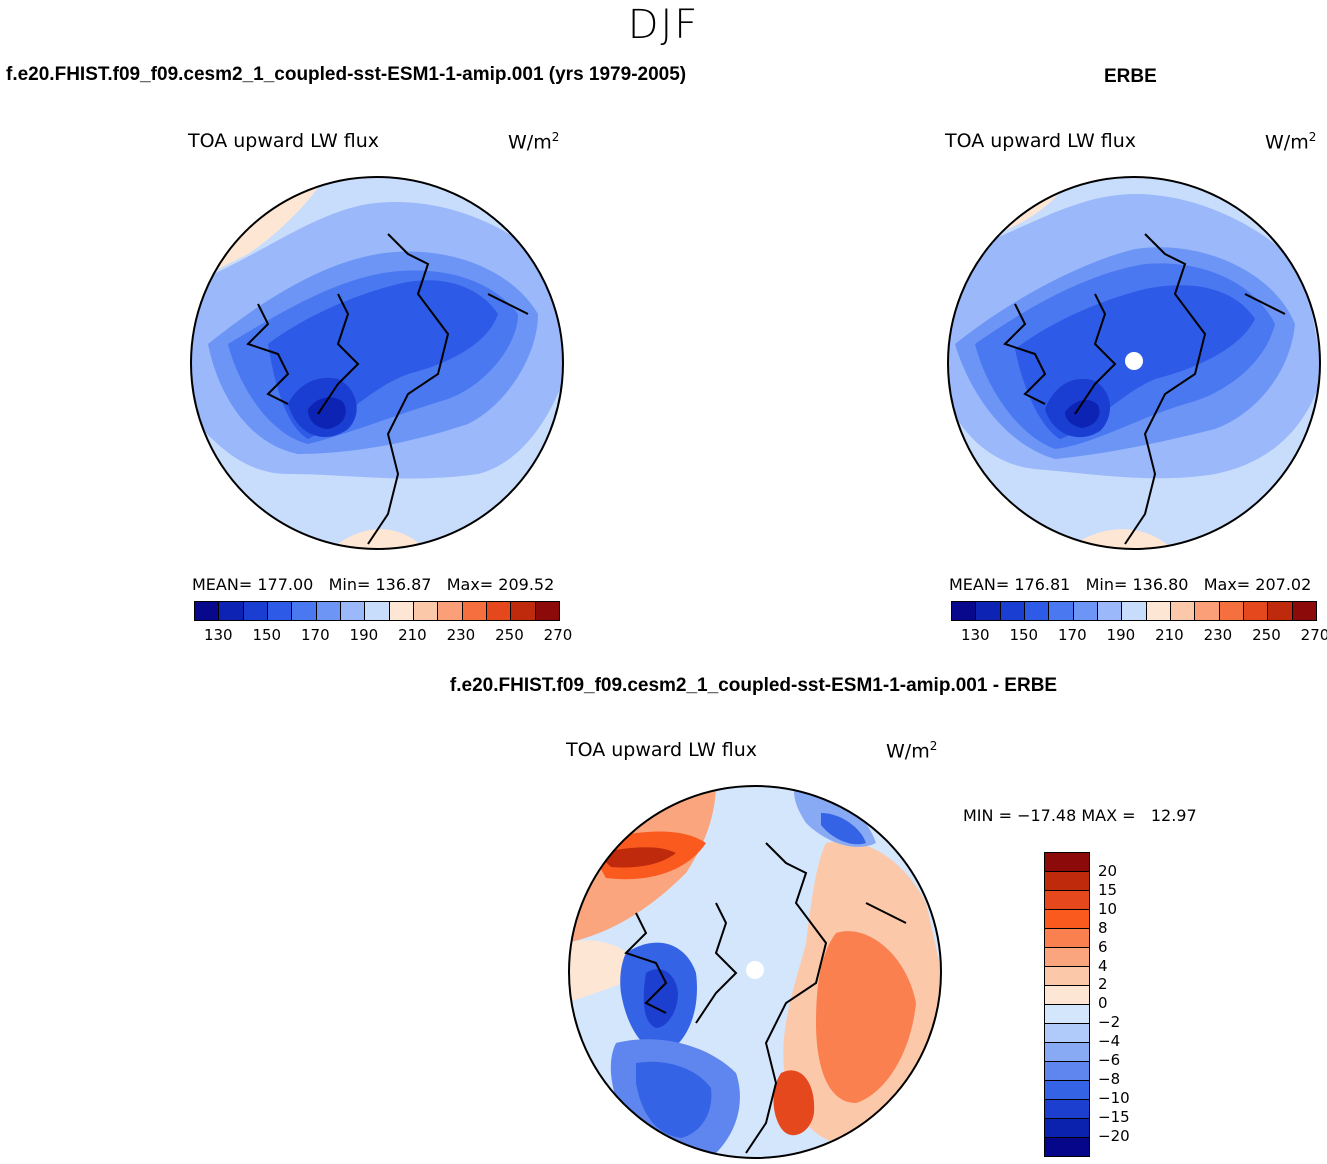 The image size is (1327, 1164). What do you see at coordinates (1108, 908) in the screenshot?
I see `diff-colorbar-label: 10` at bounding box center [1108, 908].